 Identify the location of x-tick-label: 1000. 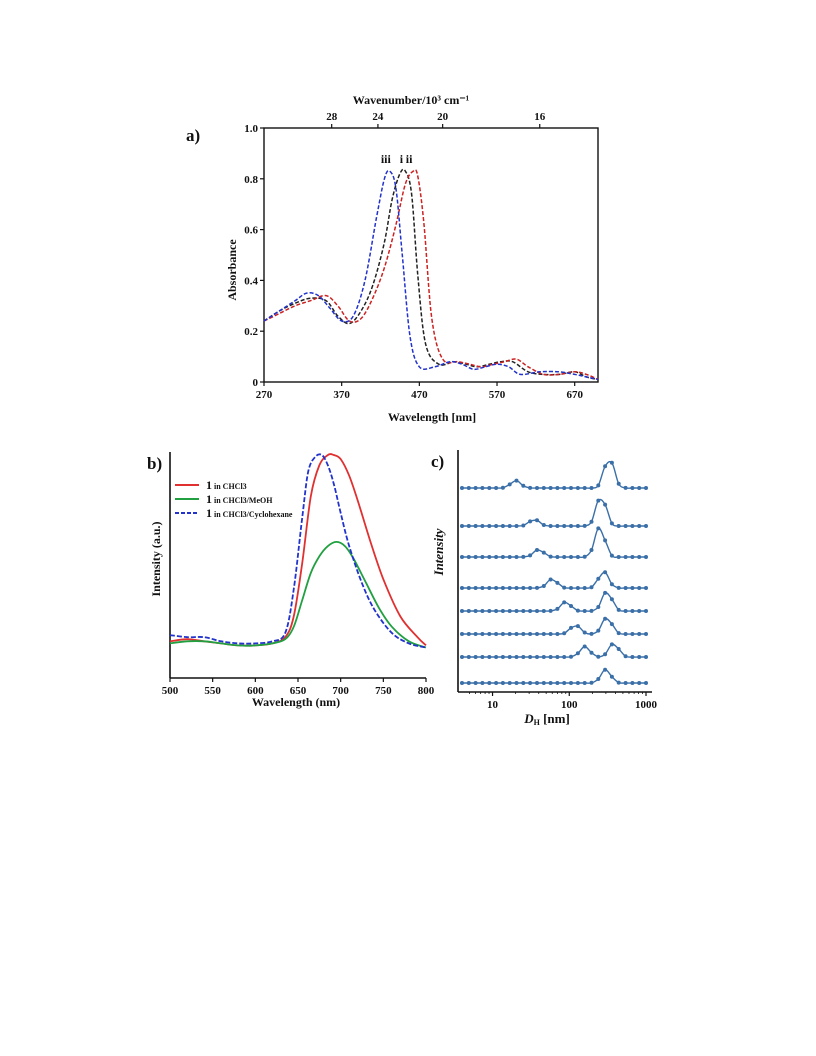
(646, 705).